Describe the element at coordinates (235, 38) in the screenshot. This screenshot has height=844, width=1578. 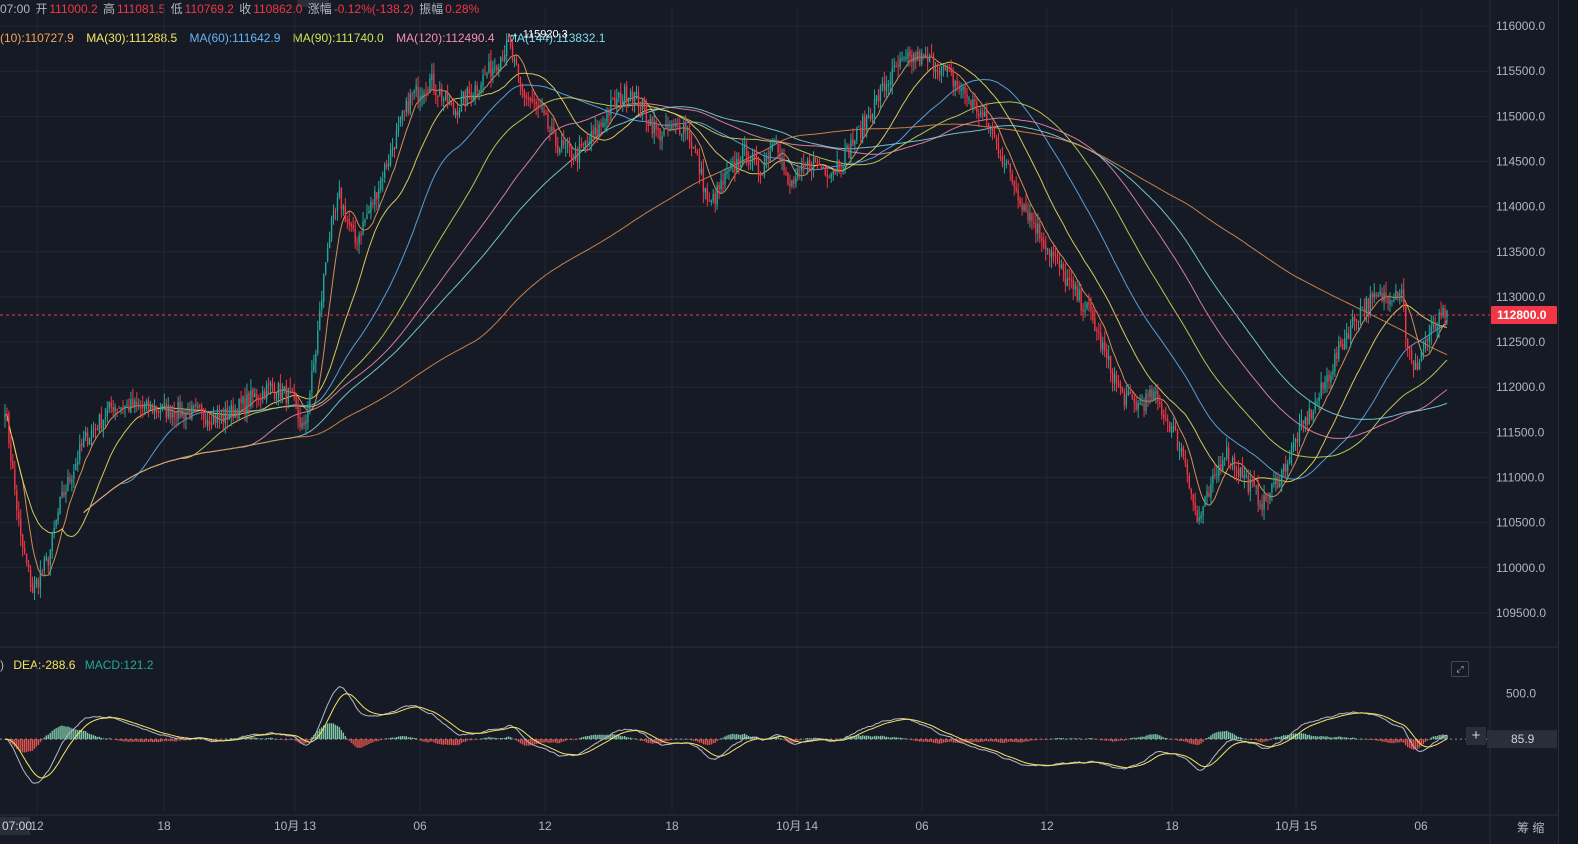
I see `ma60-legend: MA(60):111642.9` at that location.